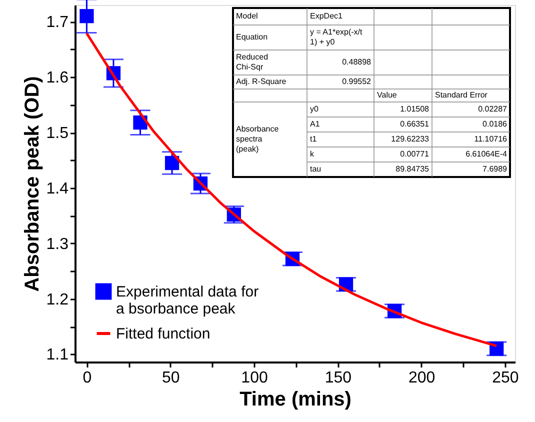 Image resolution: width=535 pixels, height=422 pixels. I want to click on annotation: Adj. R-Square, so click(261, 81).